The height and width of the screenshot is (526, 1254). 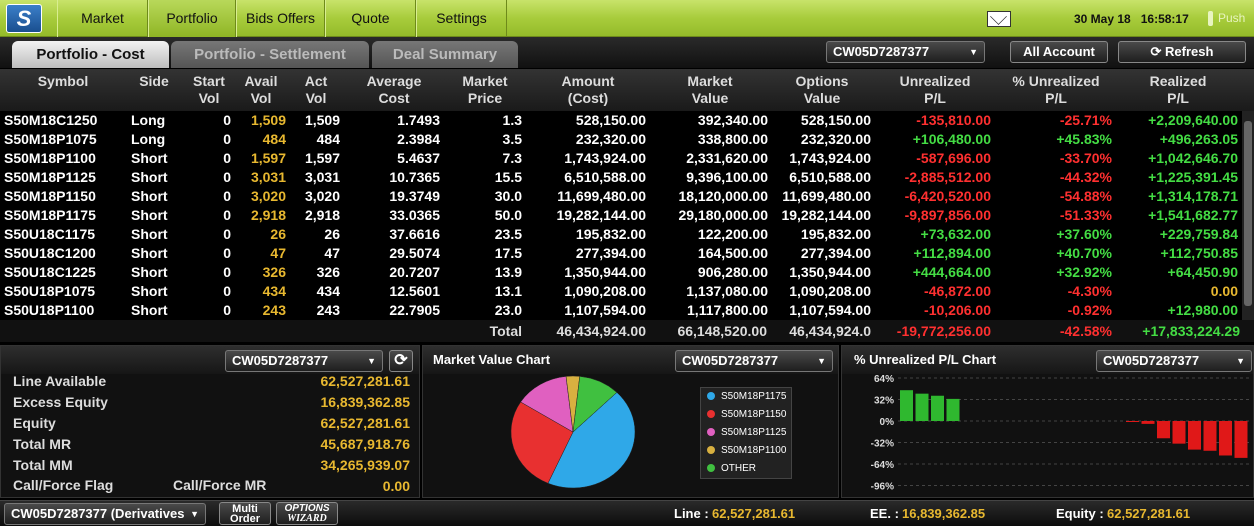 I want to click on nav-portfolio: Portfolio, so click(x=192, y=18).